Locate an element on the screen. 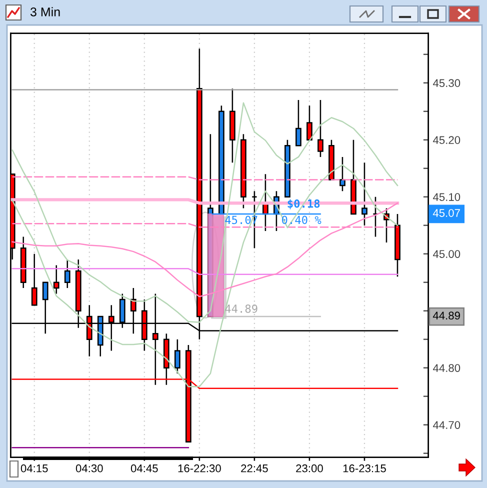 Image resolution: width=487 pixels, height=488 pixels. x-tick-label: 04:15 is located at coordinates (34, 468).